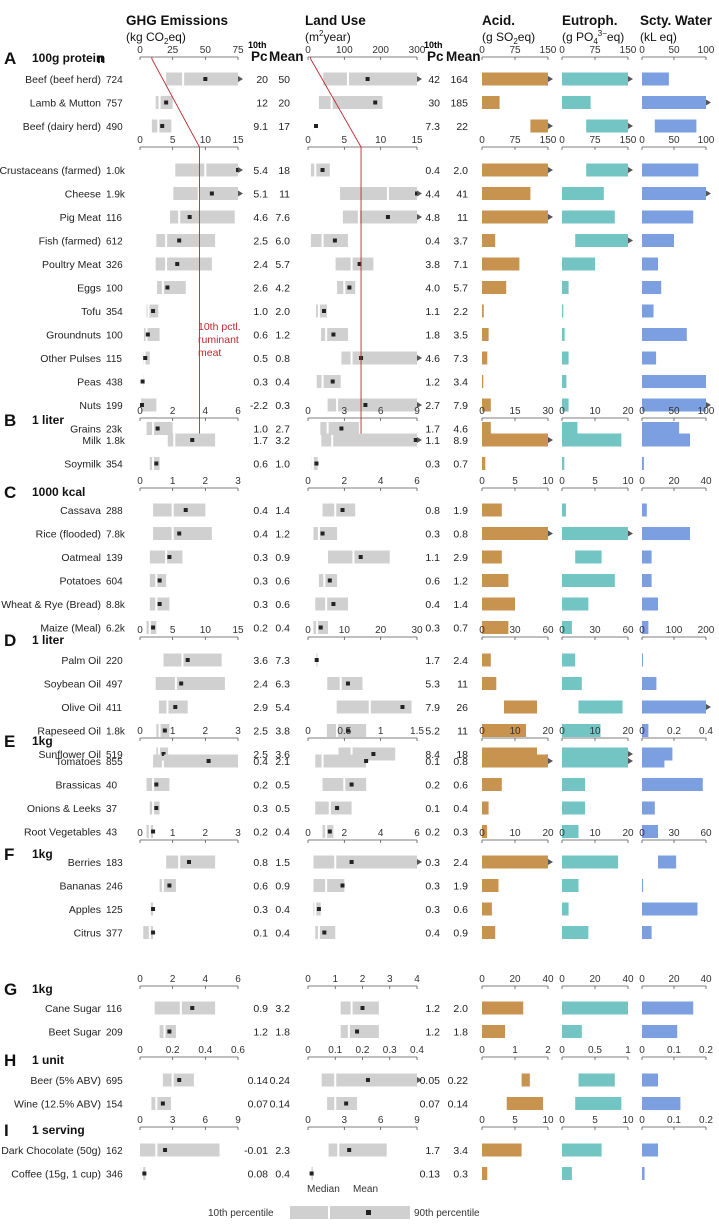  What do you see at coordinates (562, 1120) in the screenshot?
I see `eutr-tick-label: 0` at bounding box center [562, 1120].